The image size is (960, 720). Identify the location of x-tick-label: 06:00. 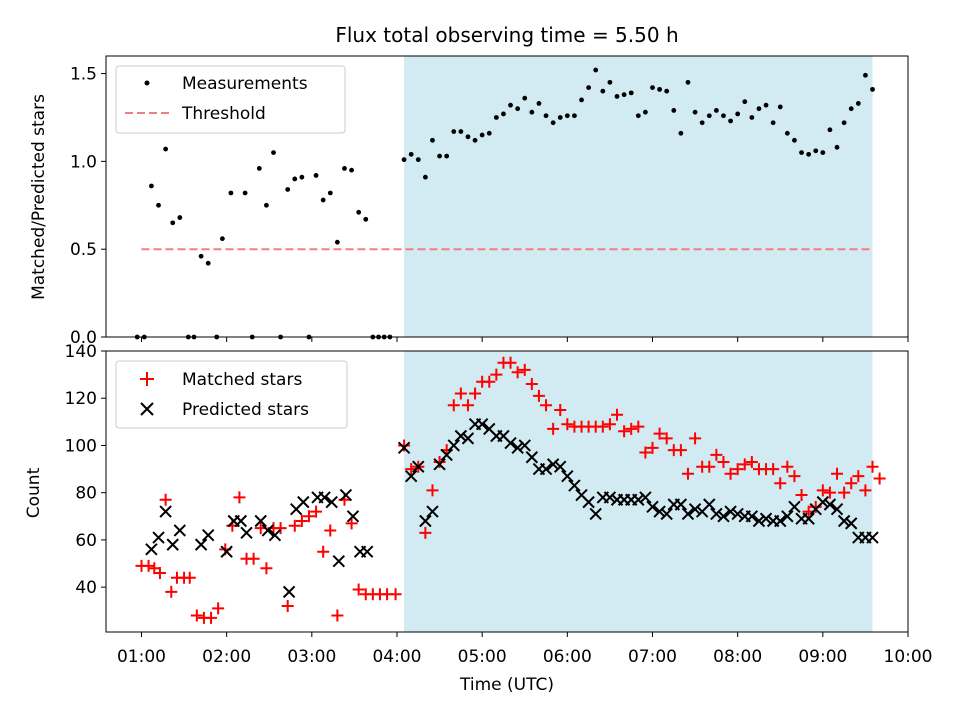
(567, 657).